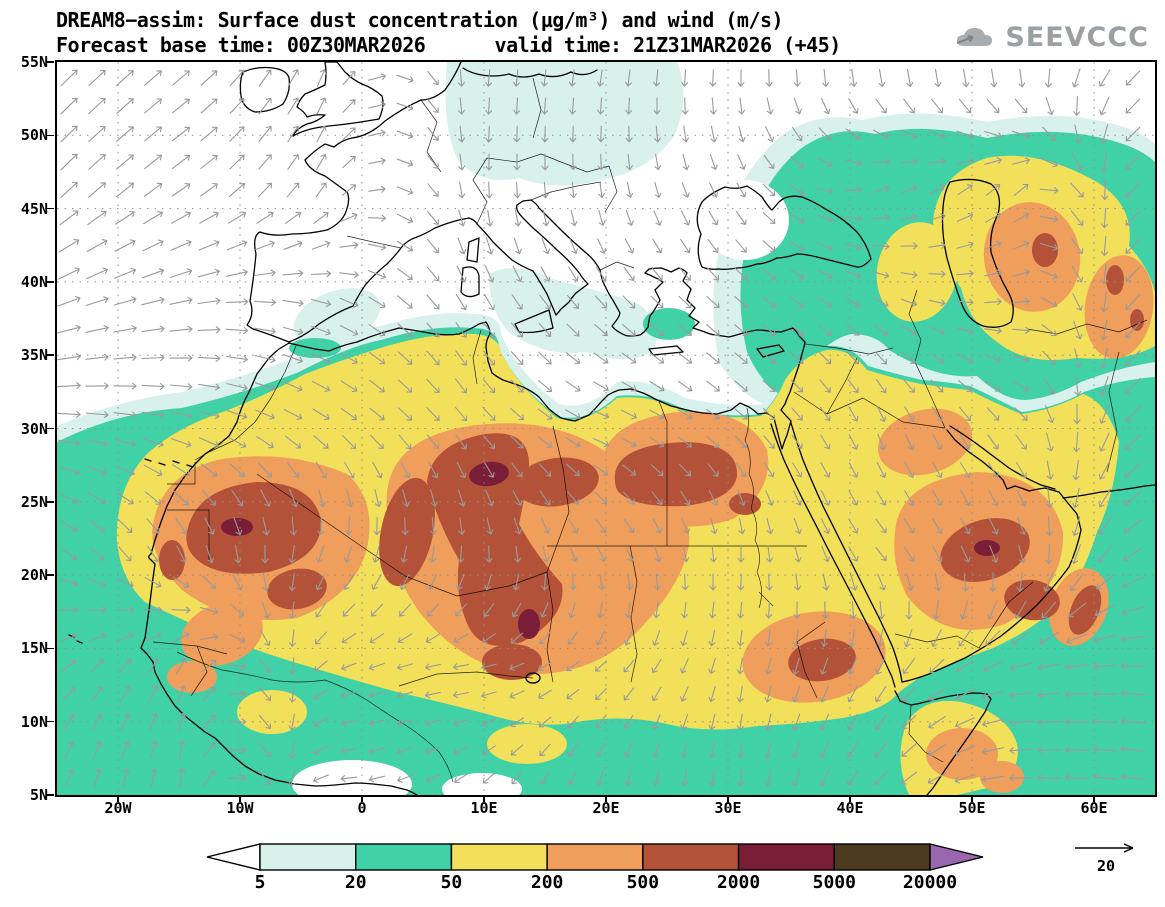 The width and height of the screenshot is (1165, 907). What do you see at coordinates (974, 36) in the screenshot?
I see `cloud-logo-icon` at bounding box center [974, 36].